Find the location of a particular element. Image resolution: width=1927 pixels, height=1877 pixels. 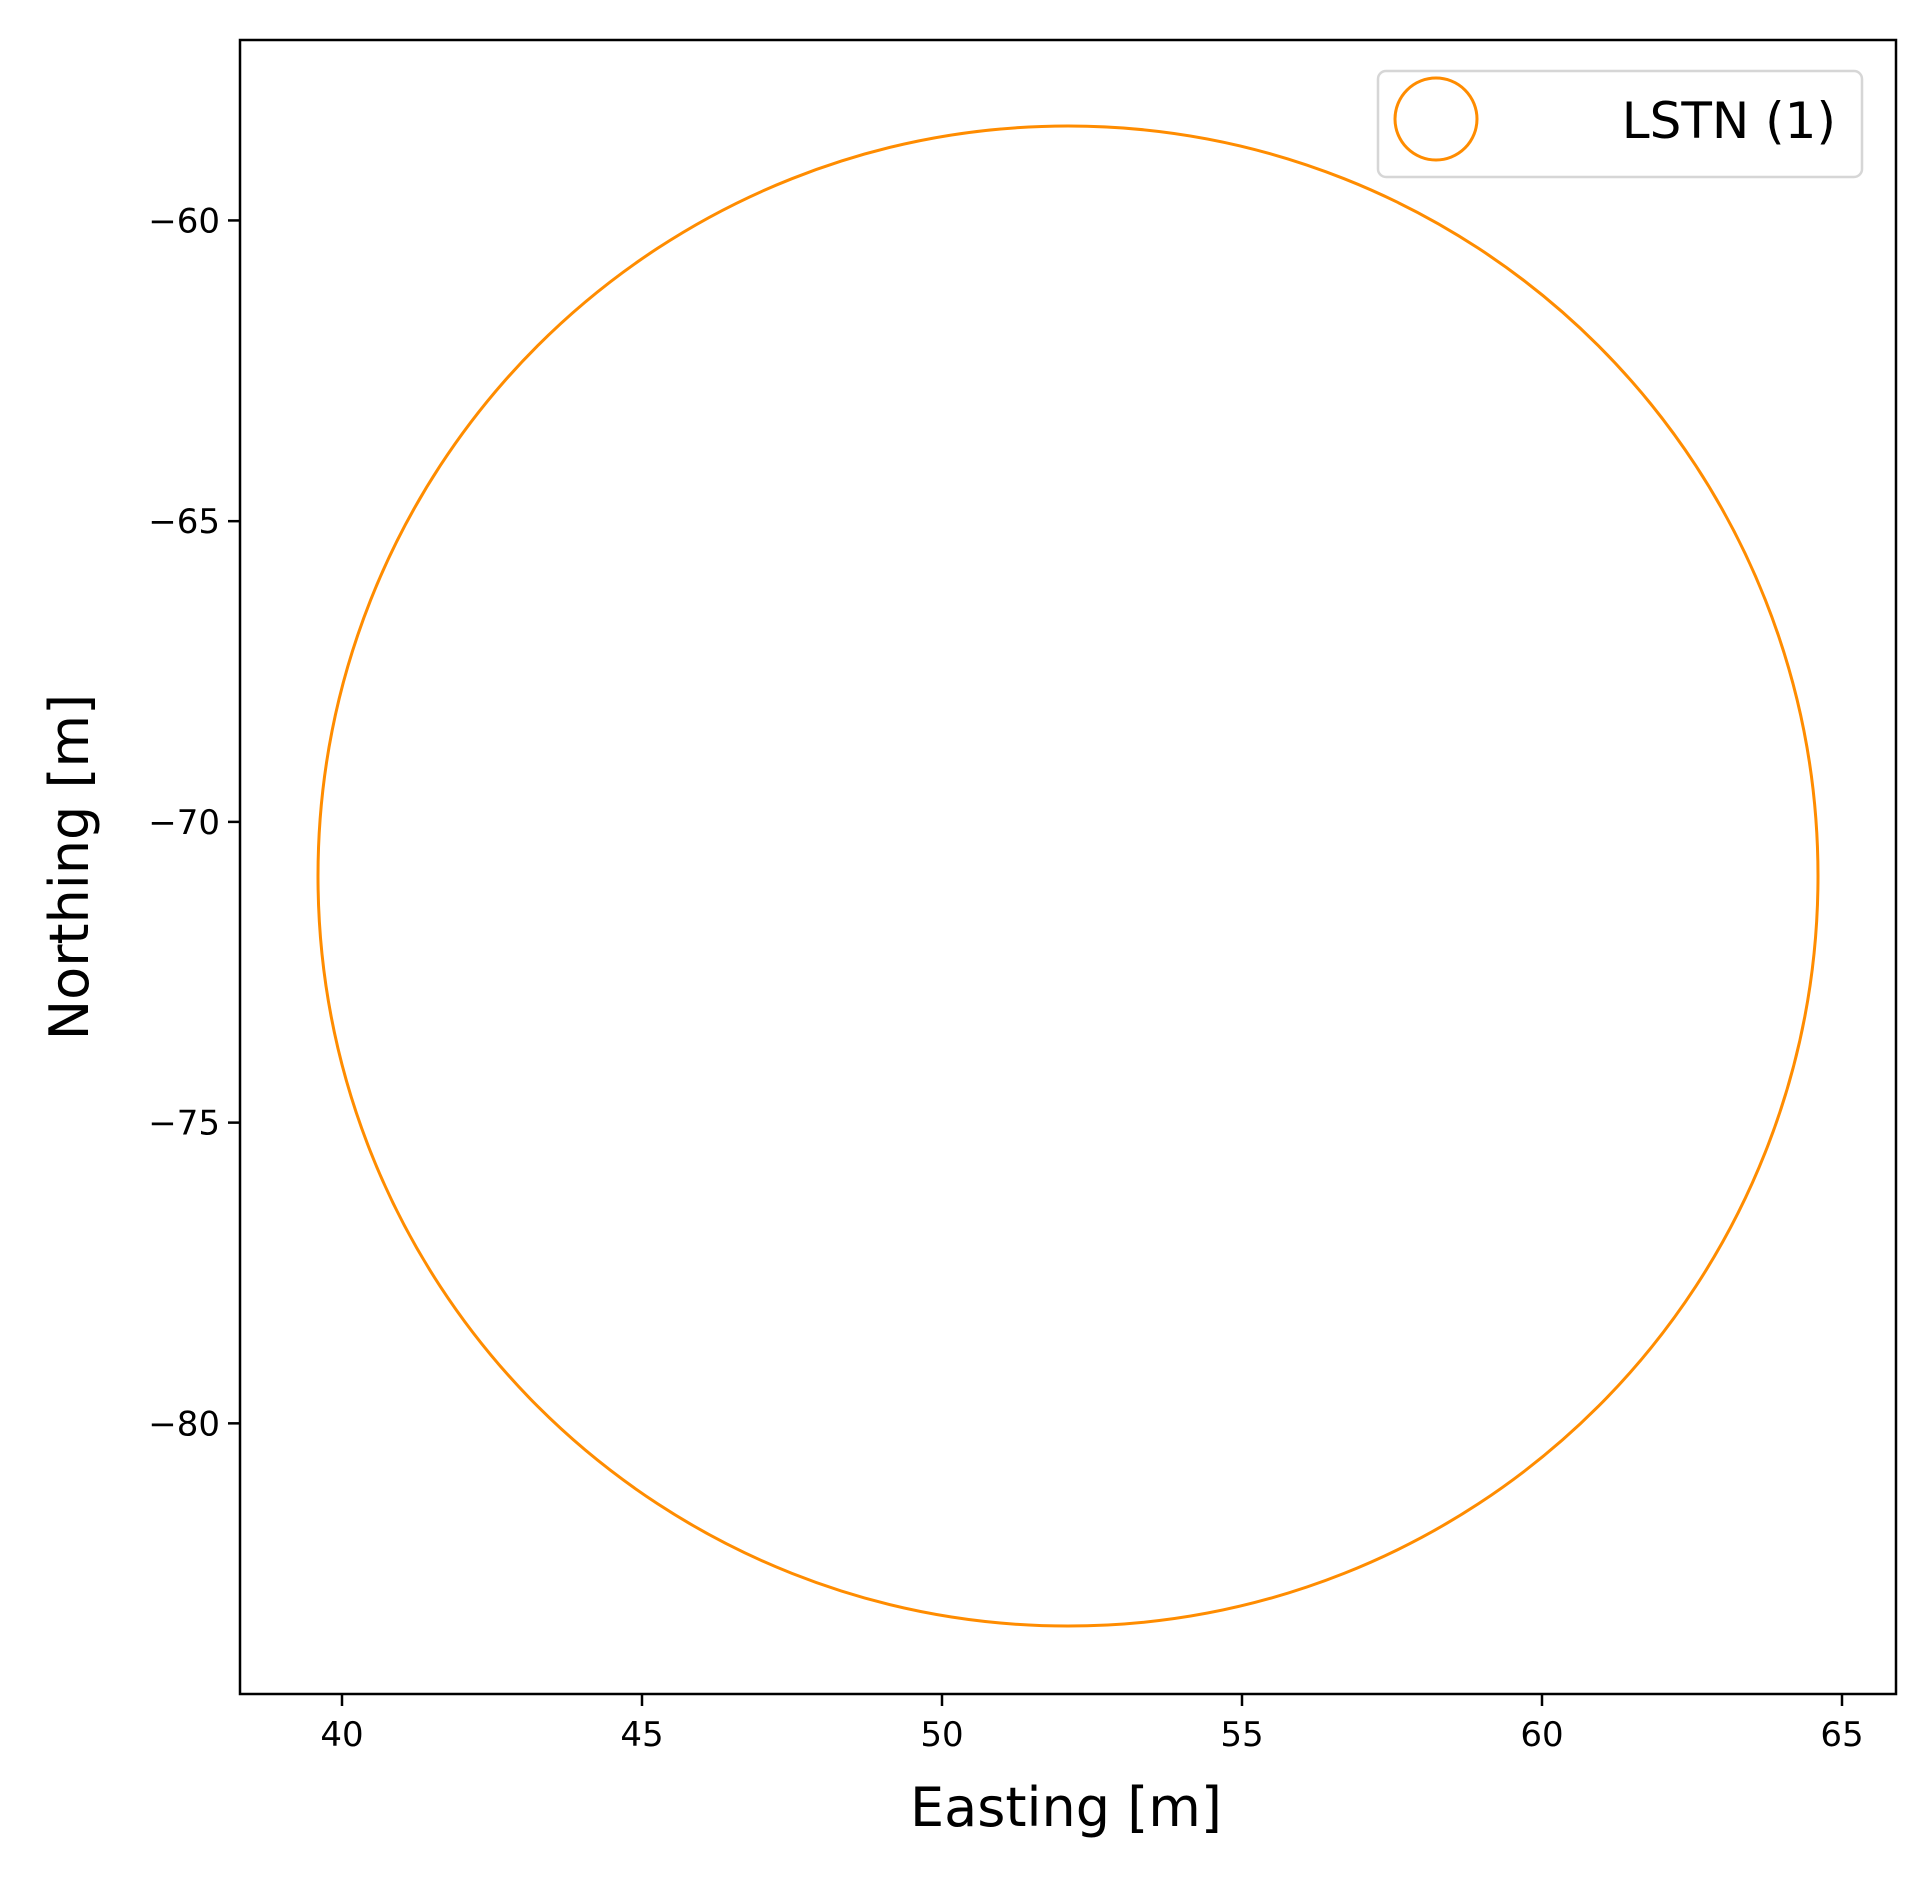

legend: LSTN (1) is located at coordinates (1620, 124).